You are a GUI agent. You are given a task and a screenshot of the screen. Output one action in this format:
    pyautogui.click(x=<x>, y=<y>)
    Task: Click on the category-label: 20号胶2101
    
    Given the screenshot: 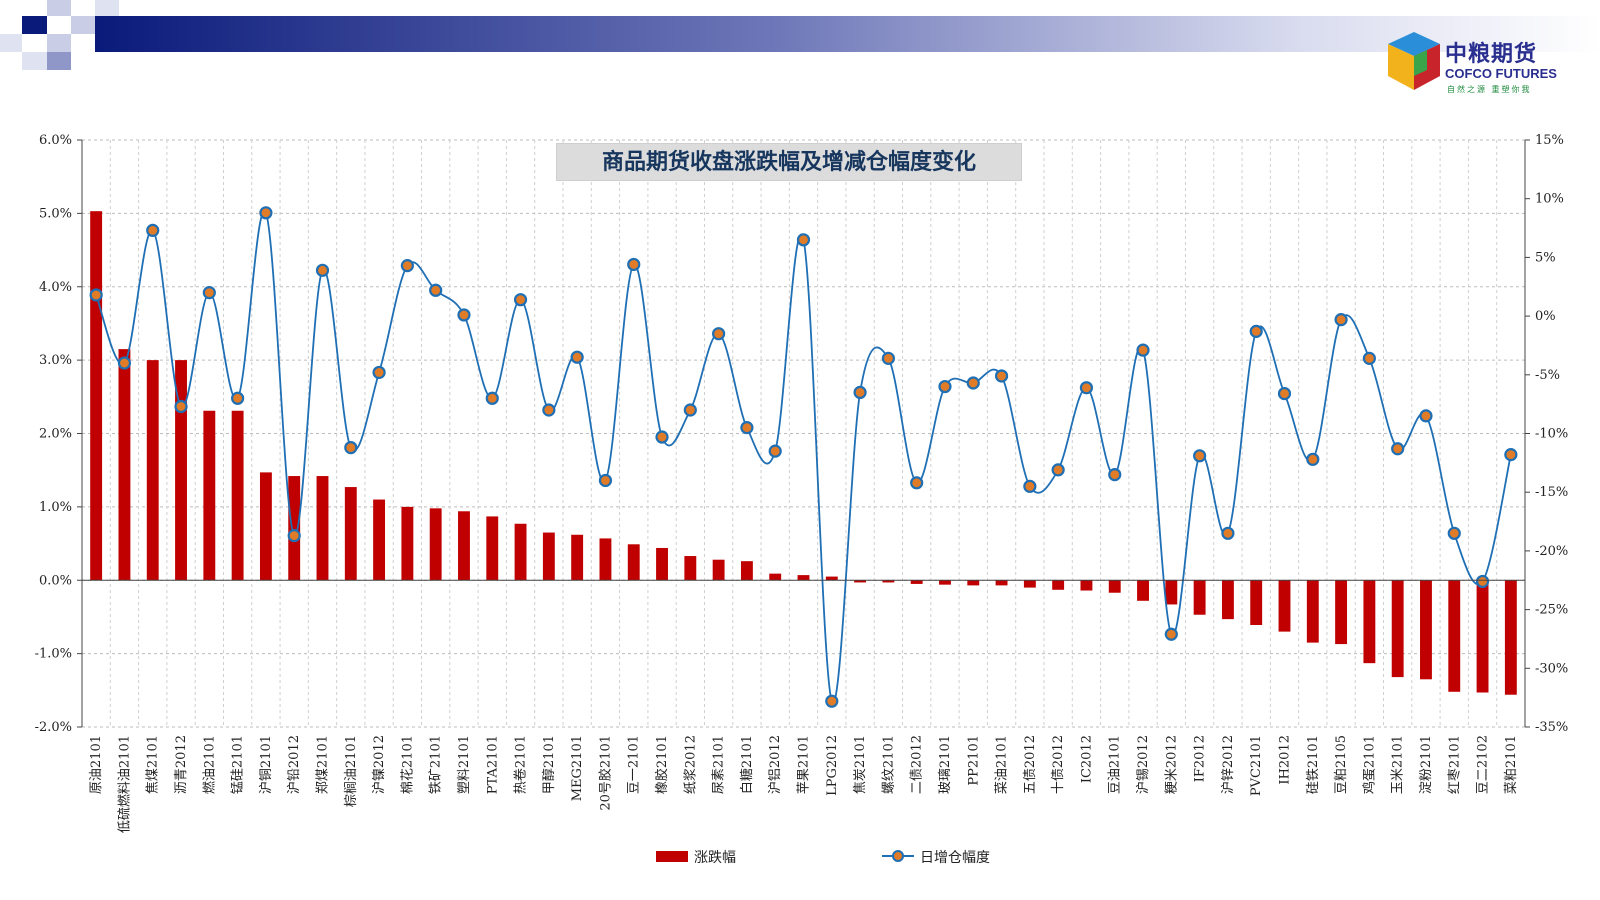 What is the action you would take?
    pyautogui.click(x=605, y=773)
    